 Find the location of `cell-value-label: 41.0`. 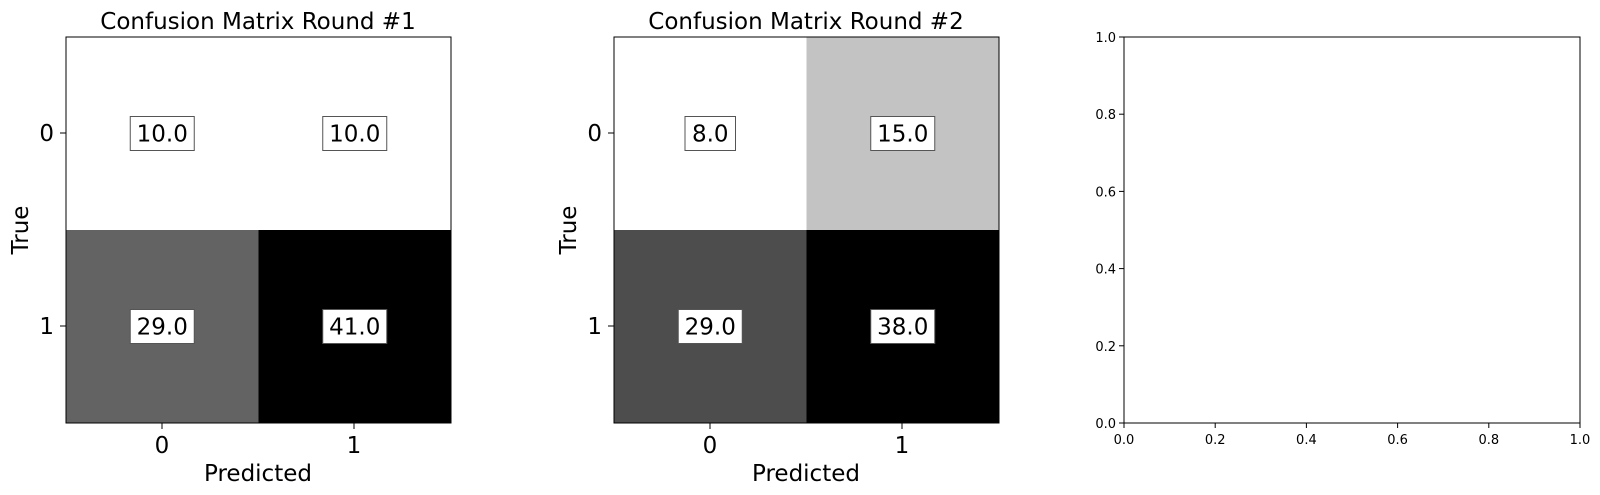

cell-value-label: 41.0 is located at coordinates (354, 328).